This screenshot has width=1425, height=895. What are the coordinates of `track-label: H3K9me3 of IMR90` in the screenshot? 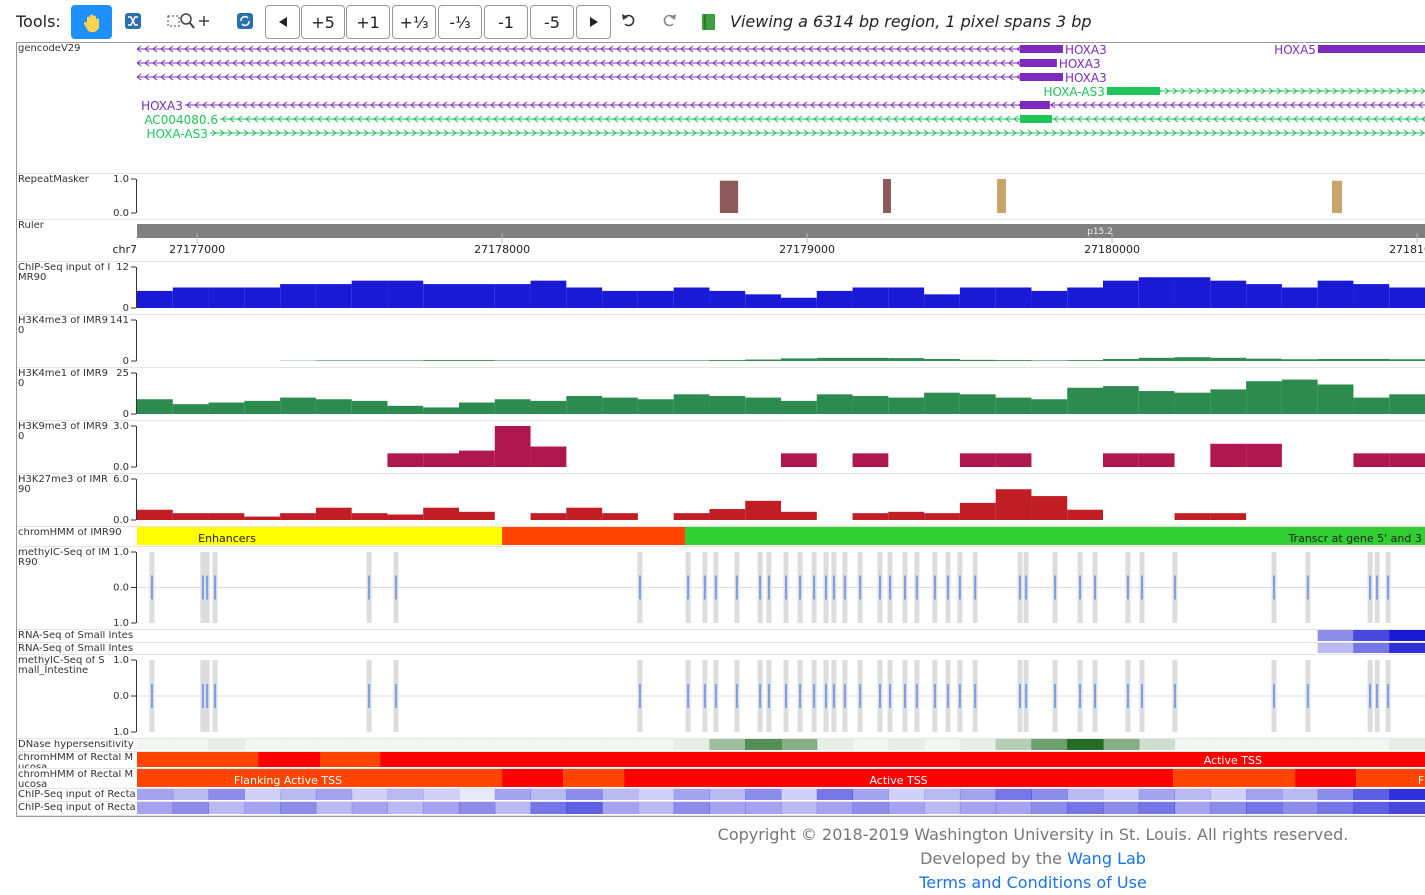 It's located at (63, 432).